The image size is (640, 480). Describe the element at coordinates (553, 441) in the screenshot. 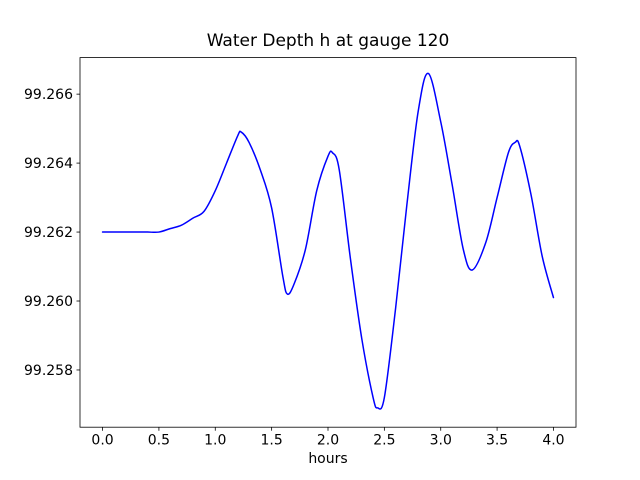

I see `x-tick-label: 4.0` at that location.